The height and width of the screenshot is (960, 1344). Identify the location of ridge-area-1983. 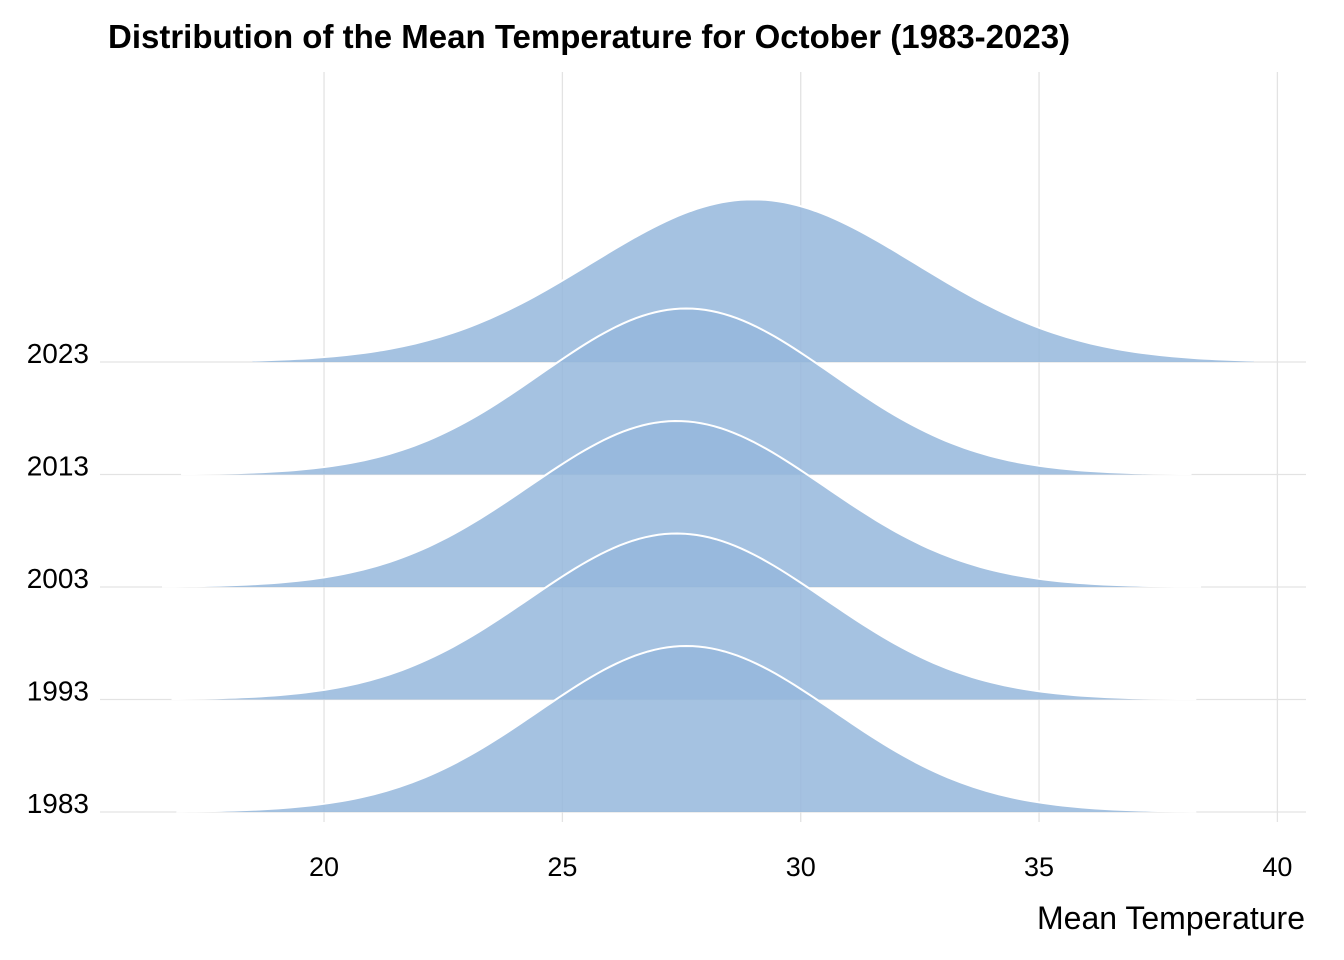
(686, 729).